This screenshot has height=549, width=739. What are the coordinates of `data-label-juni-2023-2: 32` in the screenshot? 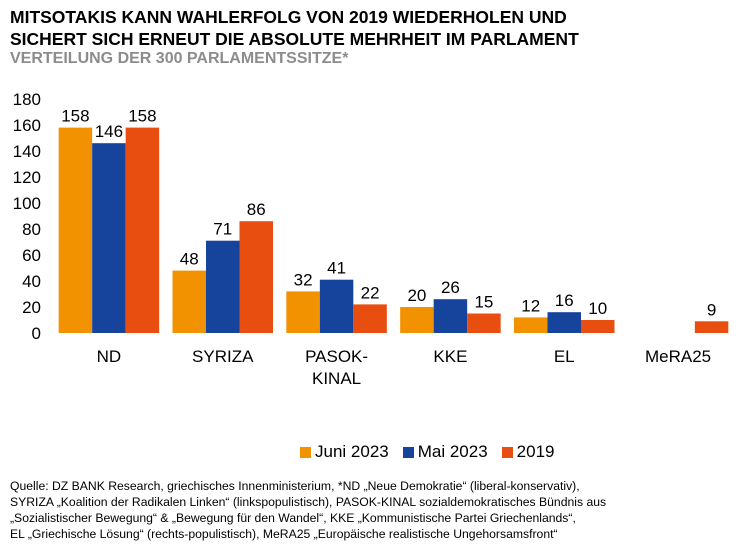 It's located at (303, 279).